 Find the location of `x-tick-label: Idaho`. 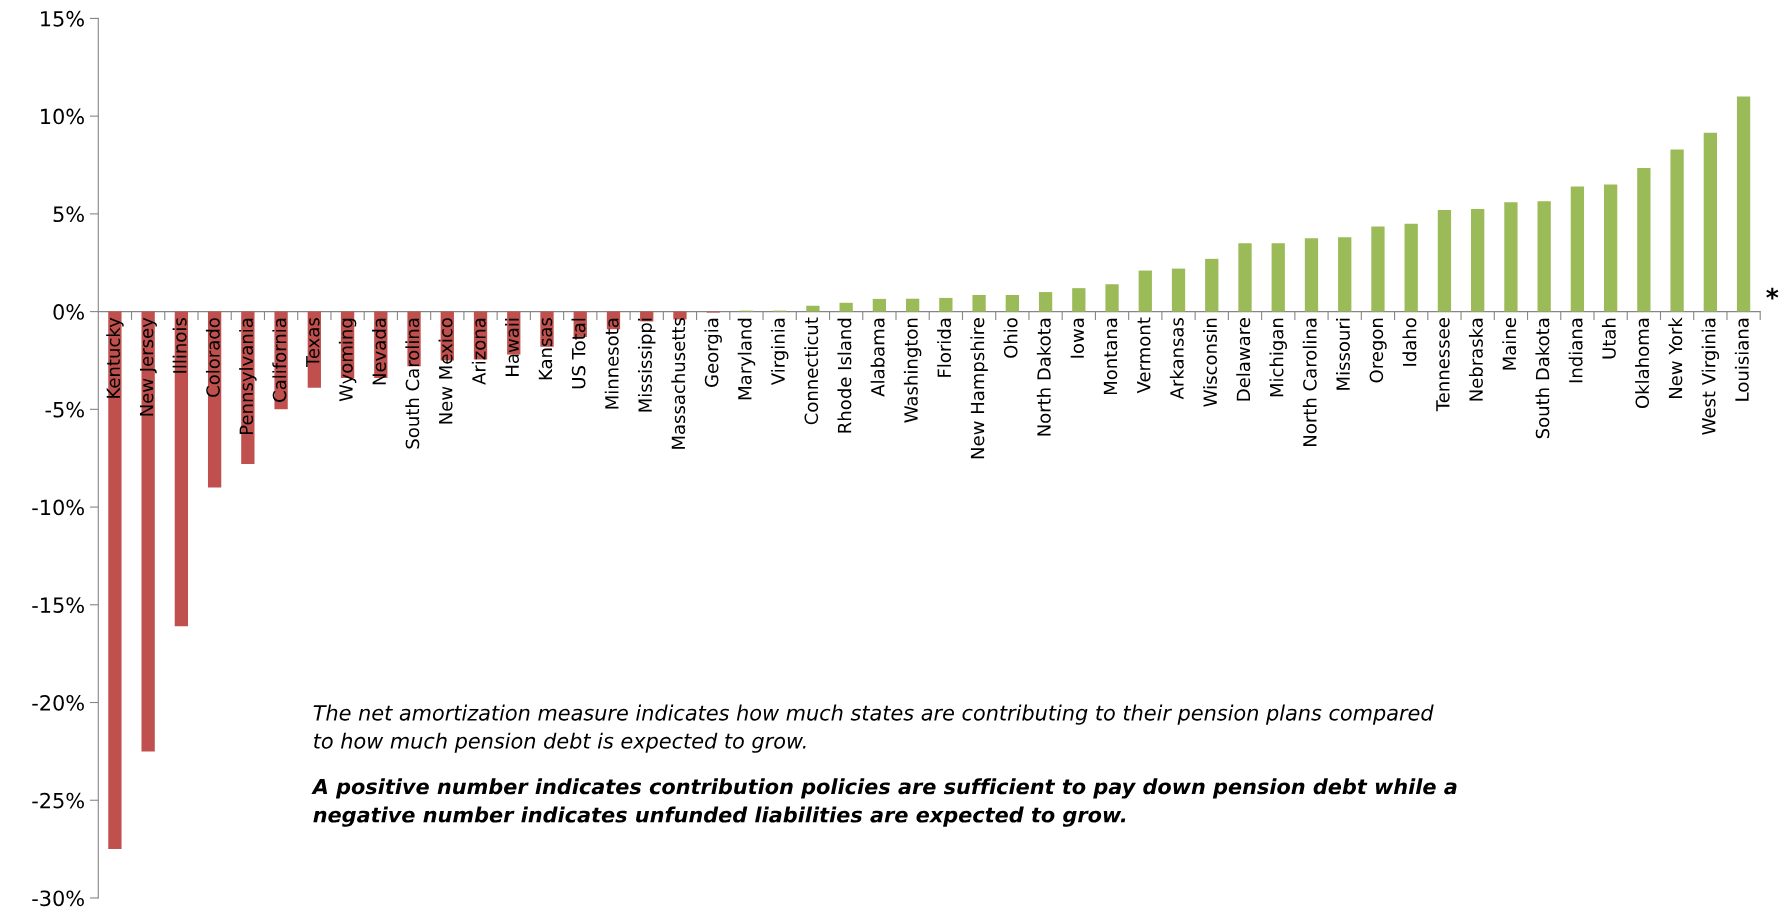

x-tick-label: Idaho is located at coordinates (1409, 342).